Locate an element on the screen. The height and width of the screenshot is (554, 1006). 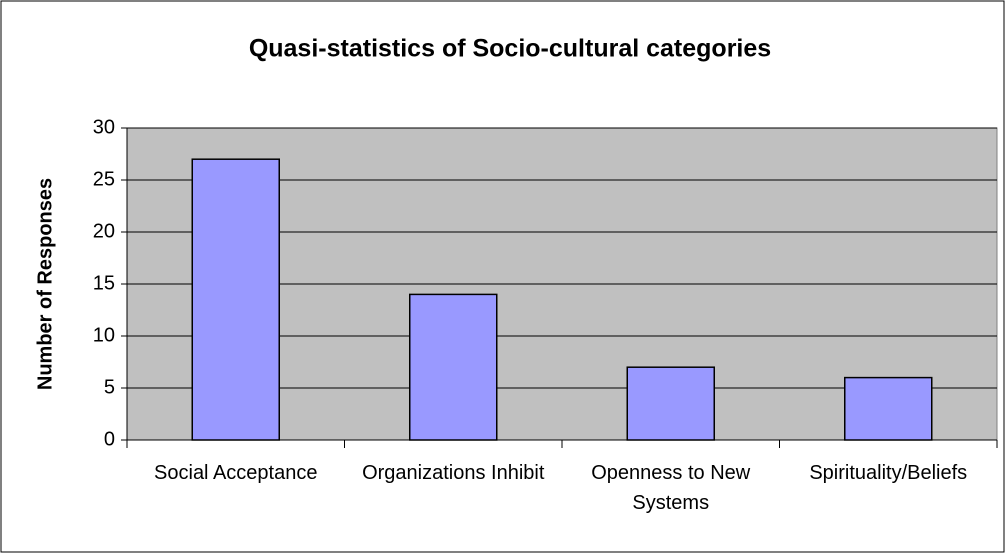
y-tick-label: 0 is located at coordinates (109, 439).